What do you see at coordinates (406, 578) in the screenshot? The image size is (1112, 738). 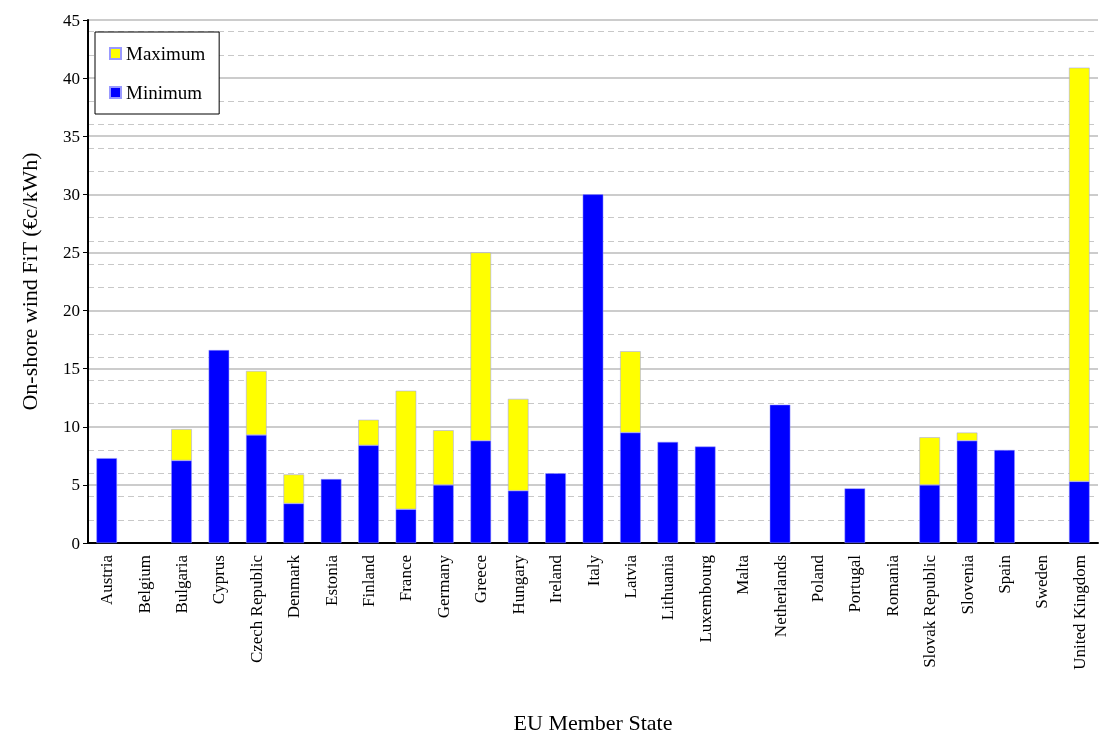 I see `x-tick-label: France` at bounding box center [406, 578].